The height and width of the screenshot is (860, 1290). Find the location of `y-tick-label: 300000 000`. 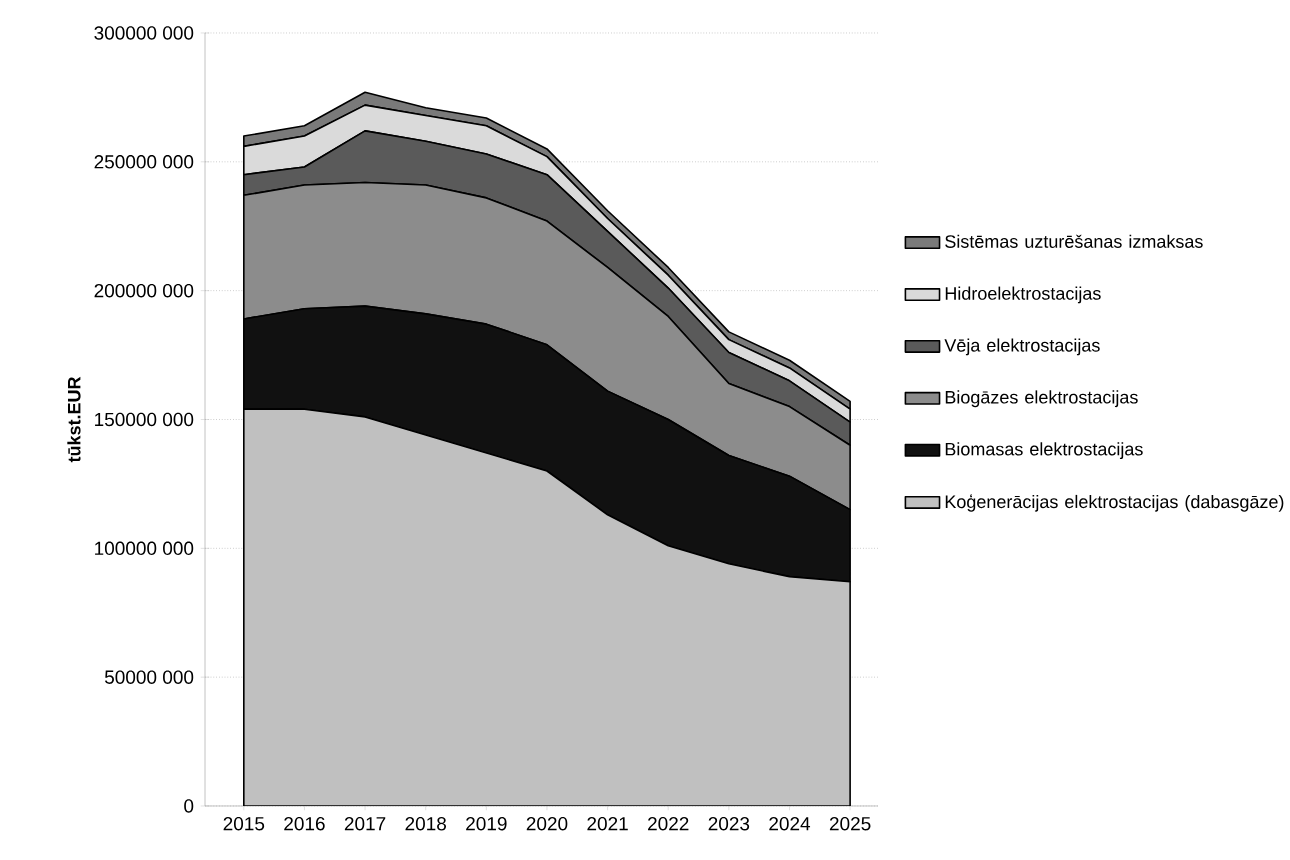

y-tick-label: 300000 000 is located at coordinates (144, 33).